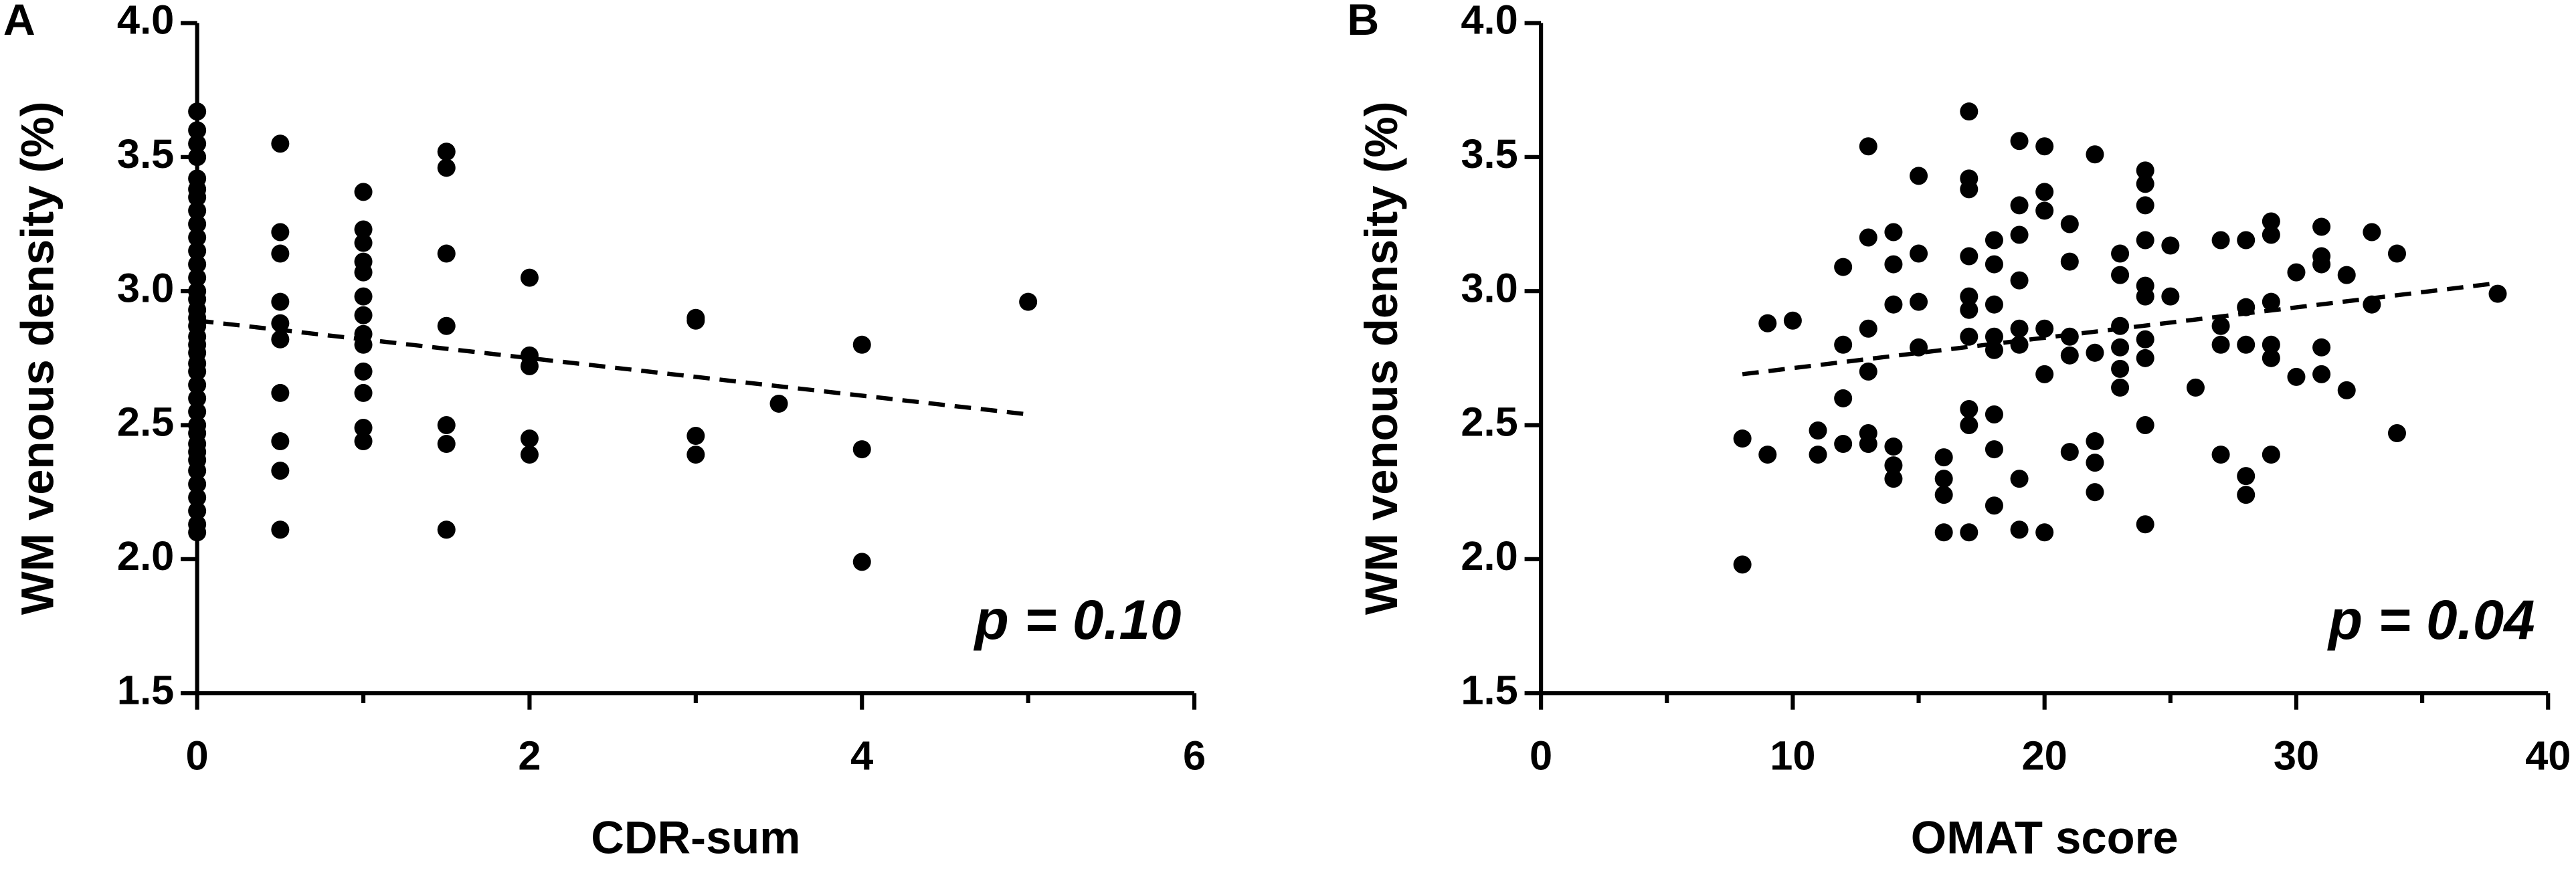 This screenshot has width=2576, height=869. Describe the element at coordinates (1792, 756) in the screenshot. I see `x-tick-label: 10` at that location.